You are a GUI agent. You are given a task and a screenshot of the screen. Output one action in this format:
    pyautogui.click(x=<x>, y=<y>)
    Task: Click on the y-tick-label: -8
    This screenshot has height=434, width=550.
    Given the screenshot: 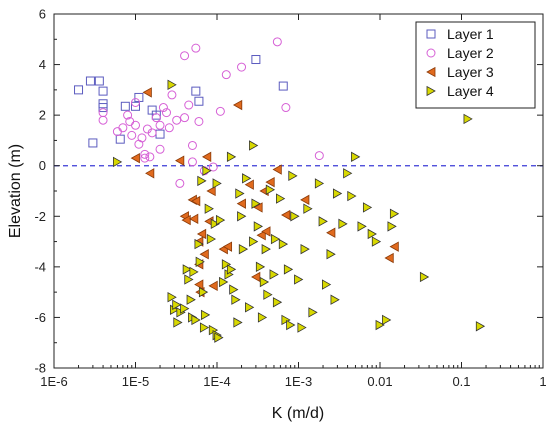 What is the action you would take?
    pyautogui.click(x=40, y=368)
    